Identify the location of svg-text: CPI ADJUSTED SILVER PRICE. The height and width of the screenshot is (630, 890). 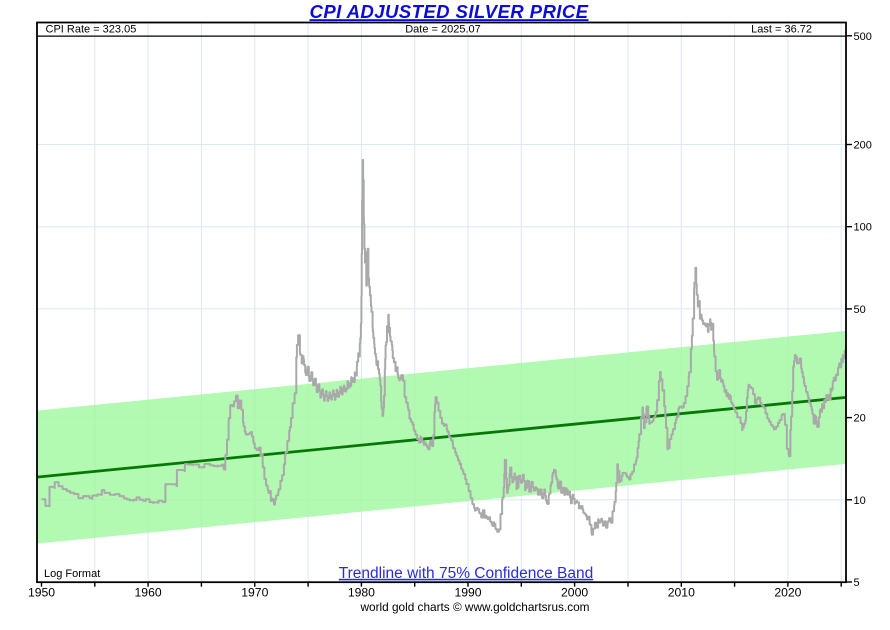
(449, 11).